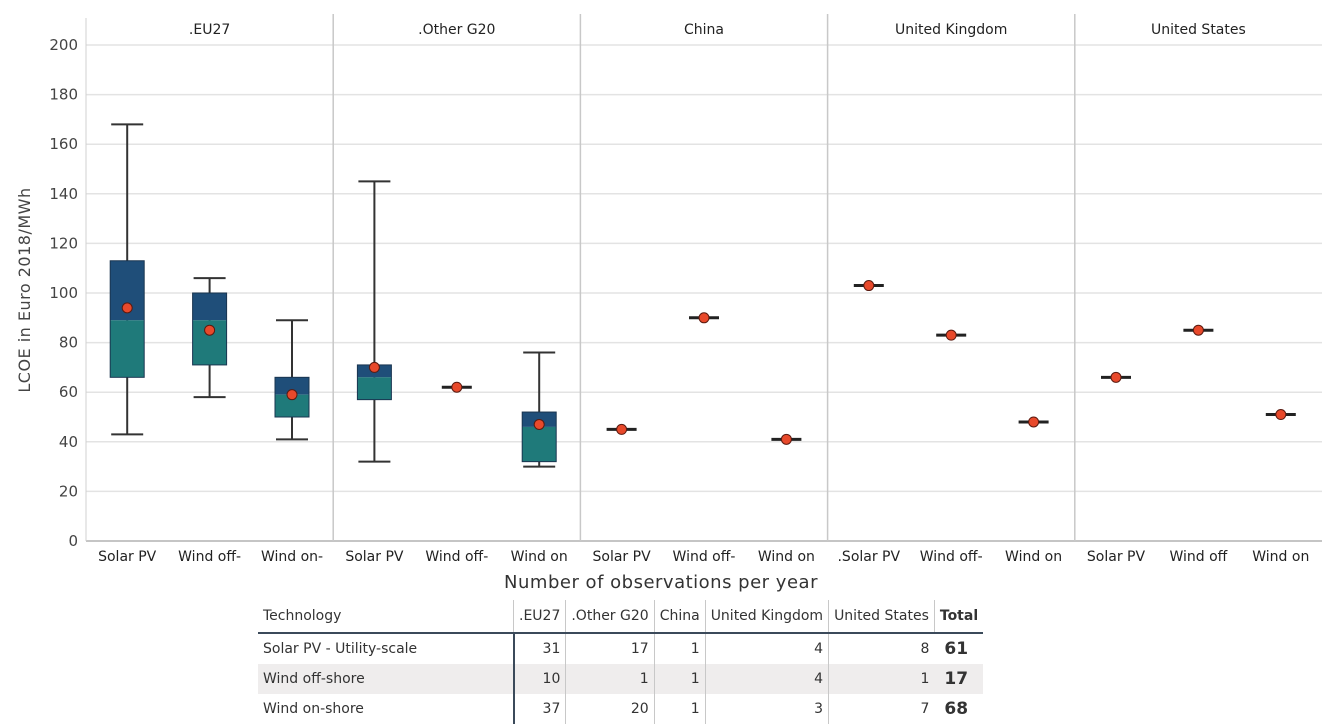  I want to click on y-tick-label: 100, so click(63, 293).